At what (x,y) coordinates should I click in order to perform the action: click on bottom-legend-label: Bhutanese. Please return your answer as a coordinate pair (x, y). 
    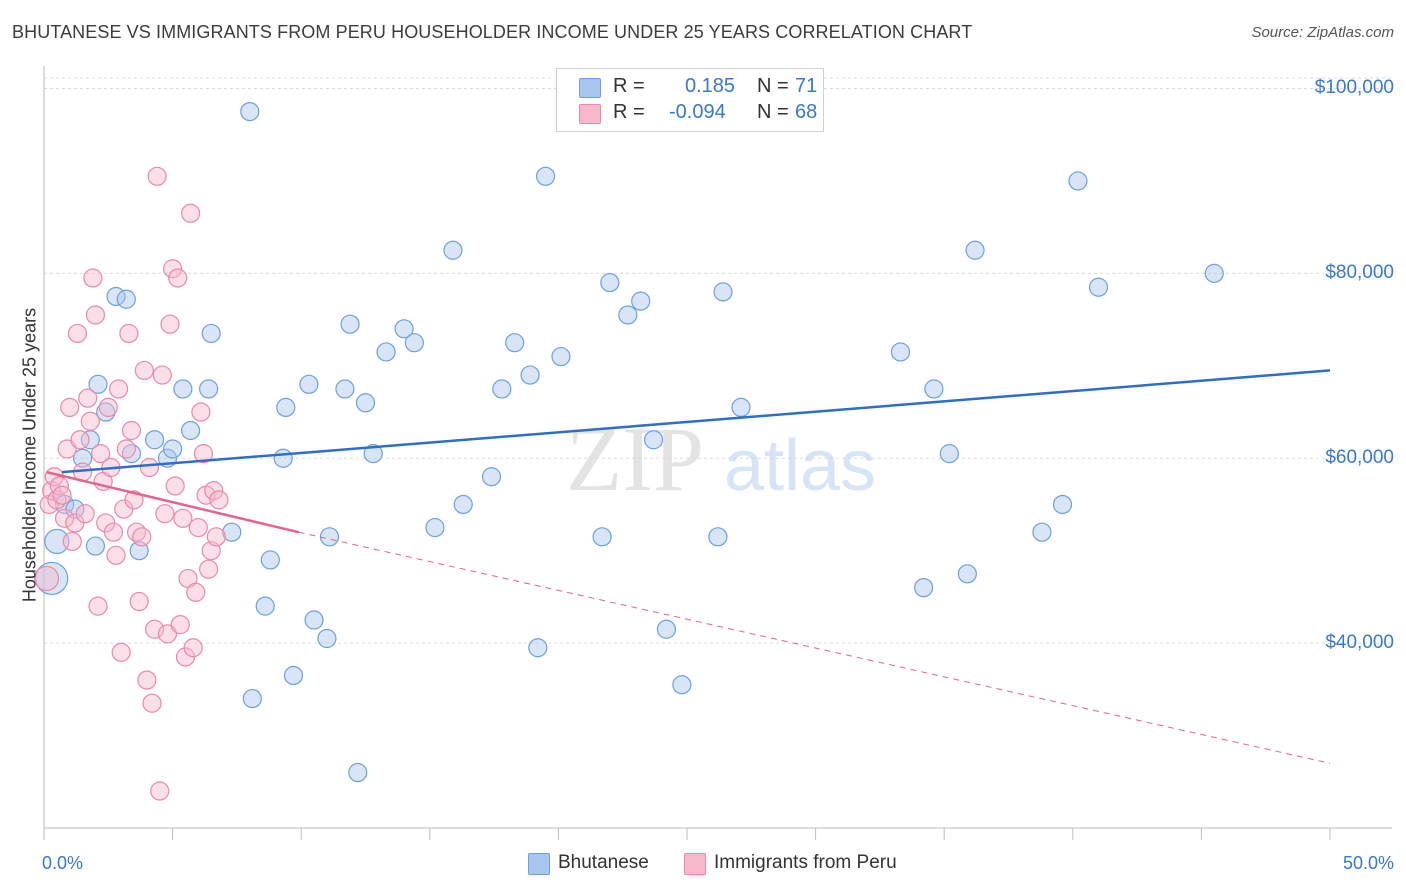
    Looking at the image, I should click on (603, 862).